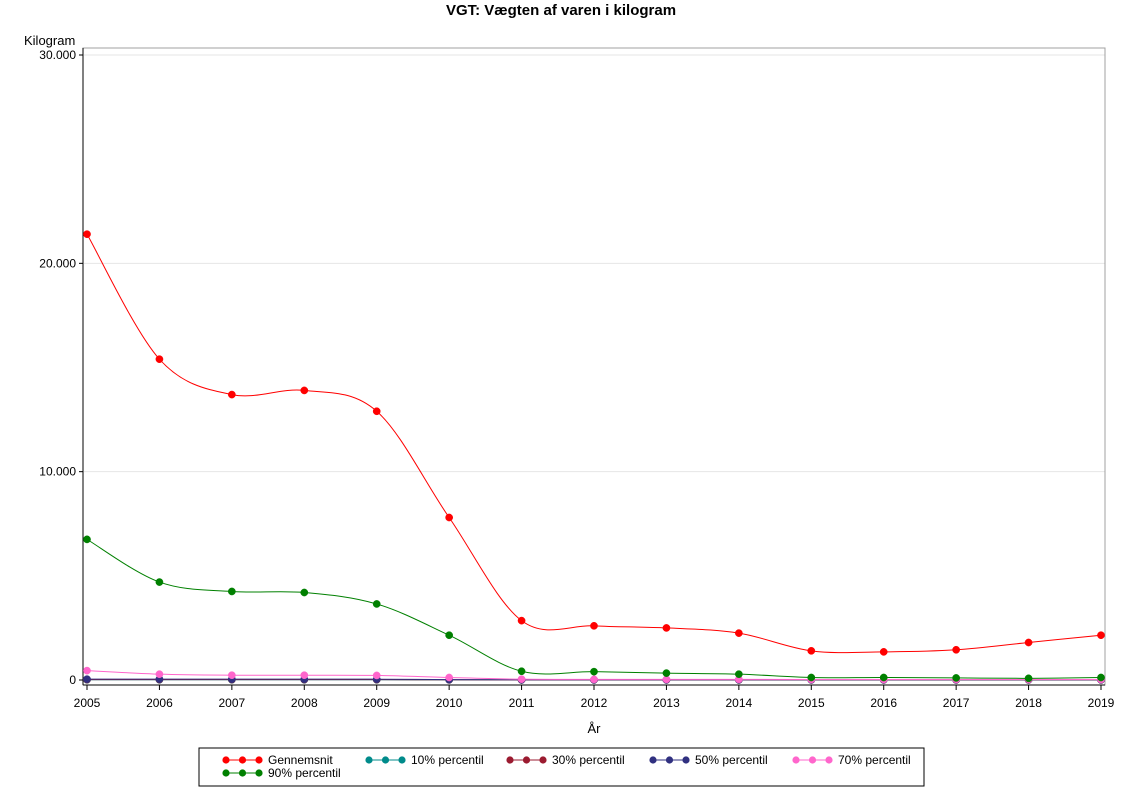 The width and height of the screenshot is (1122, 793). What do you see at coordinates (57, 472) in the screenshot?
I see `y-tick-label: 10.000` at bounding box center [57, 472].